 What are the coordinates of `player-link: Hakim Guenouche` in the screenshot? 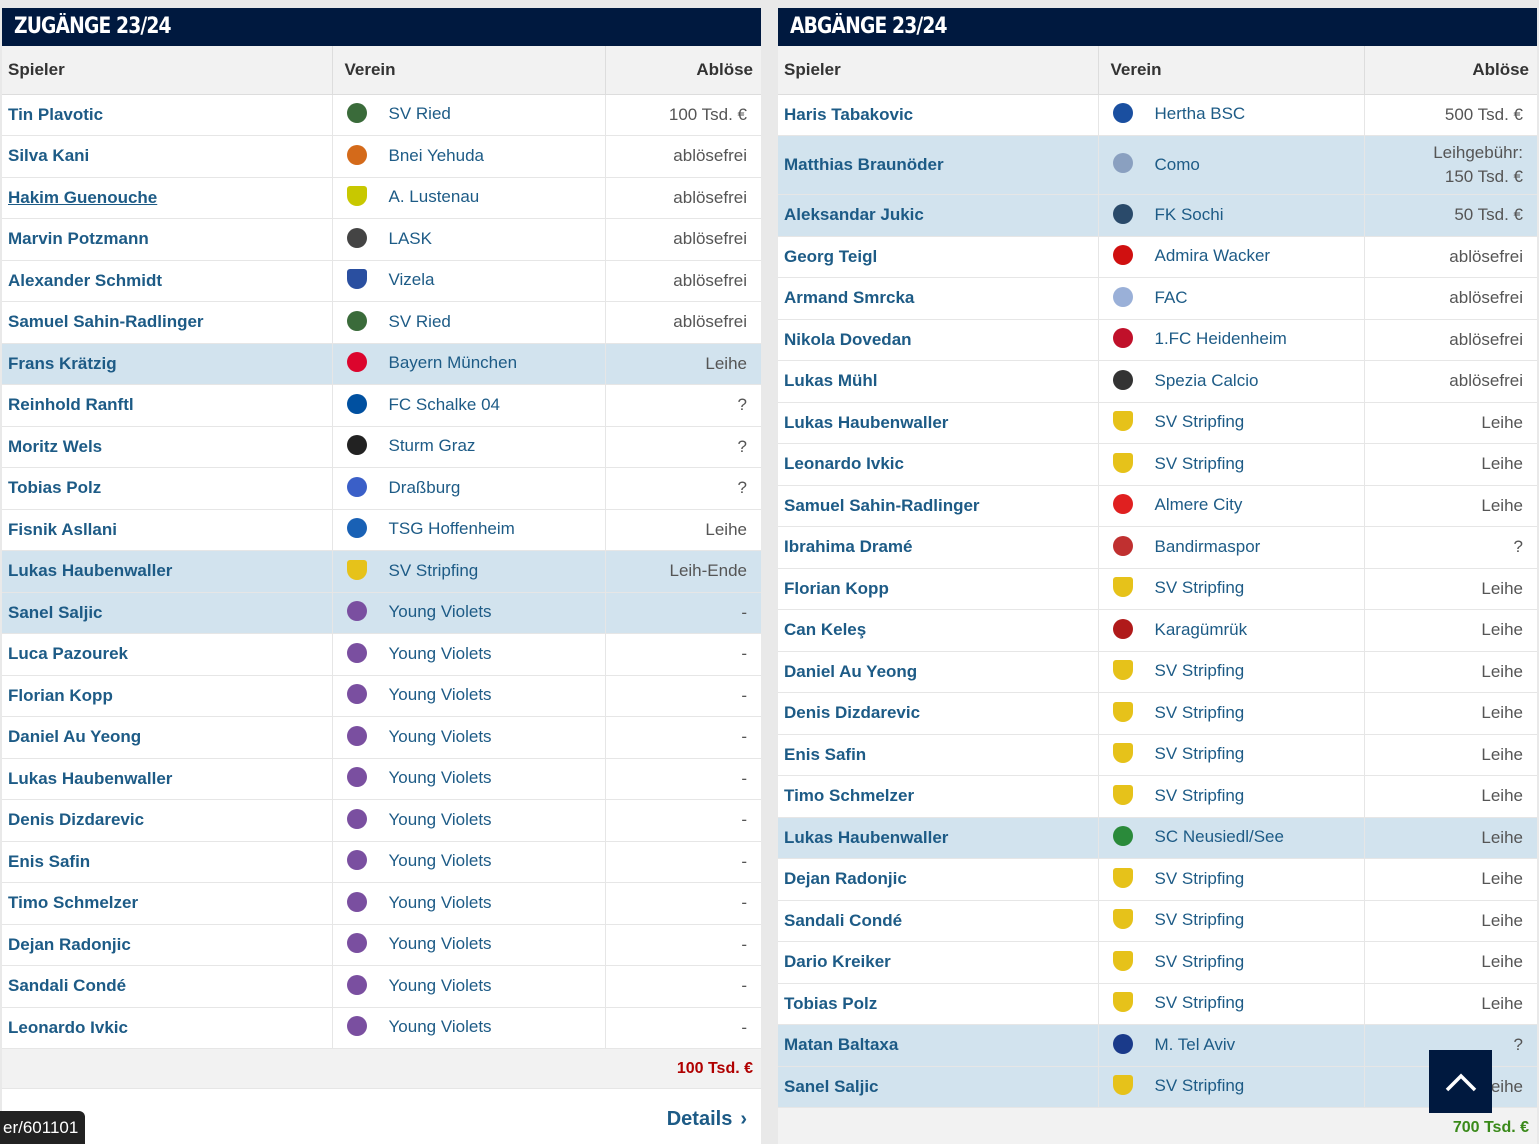 It's located at (167, 198).